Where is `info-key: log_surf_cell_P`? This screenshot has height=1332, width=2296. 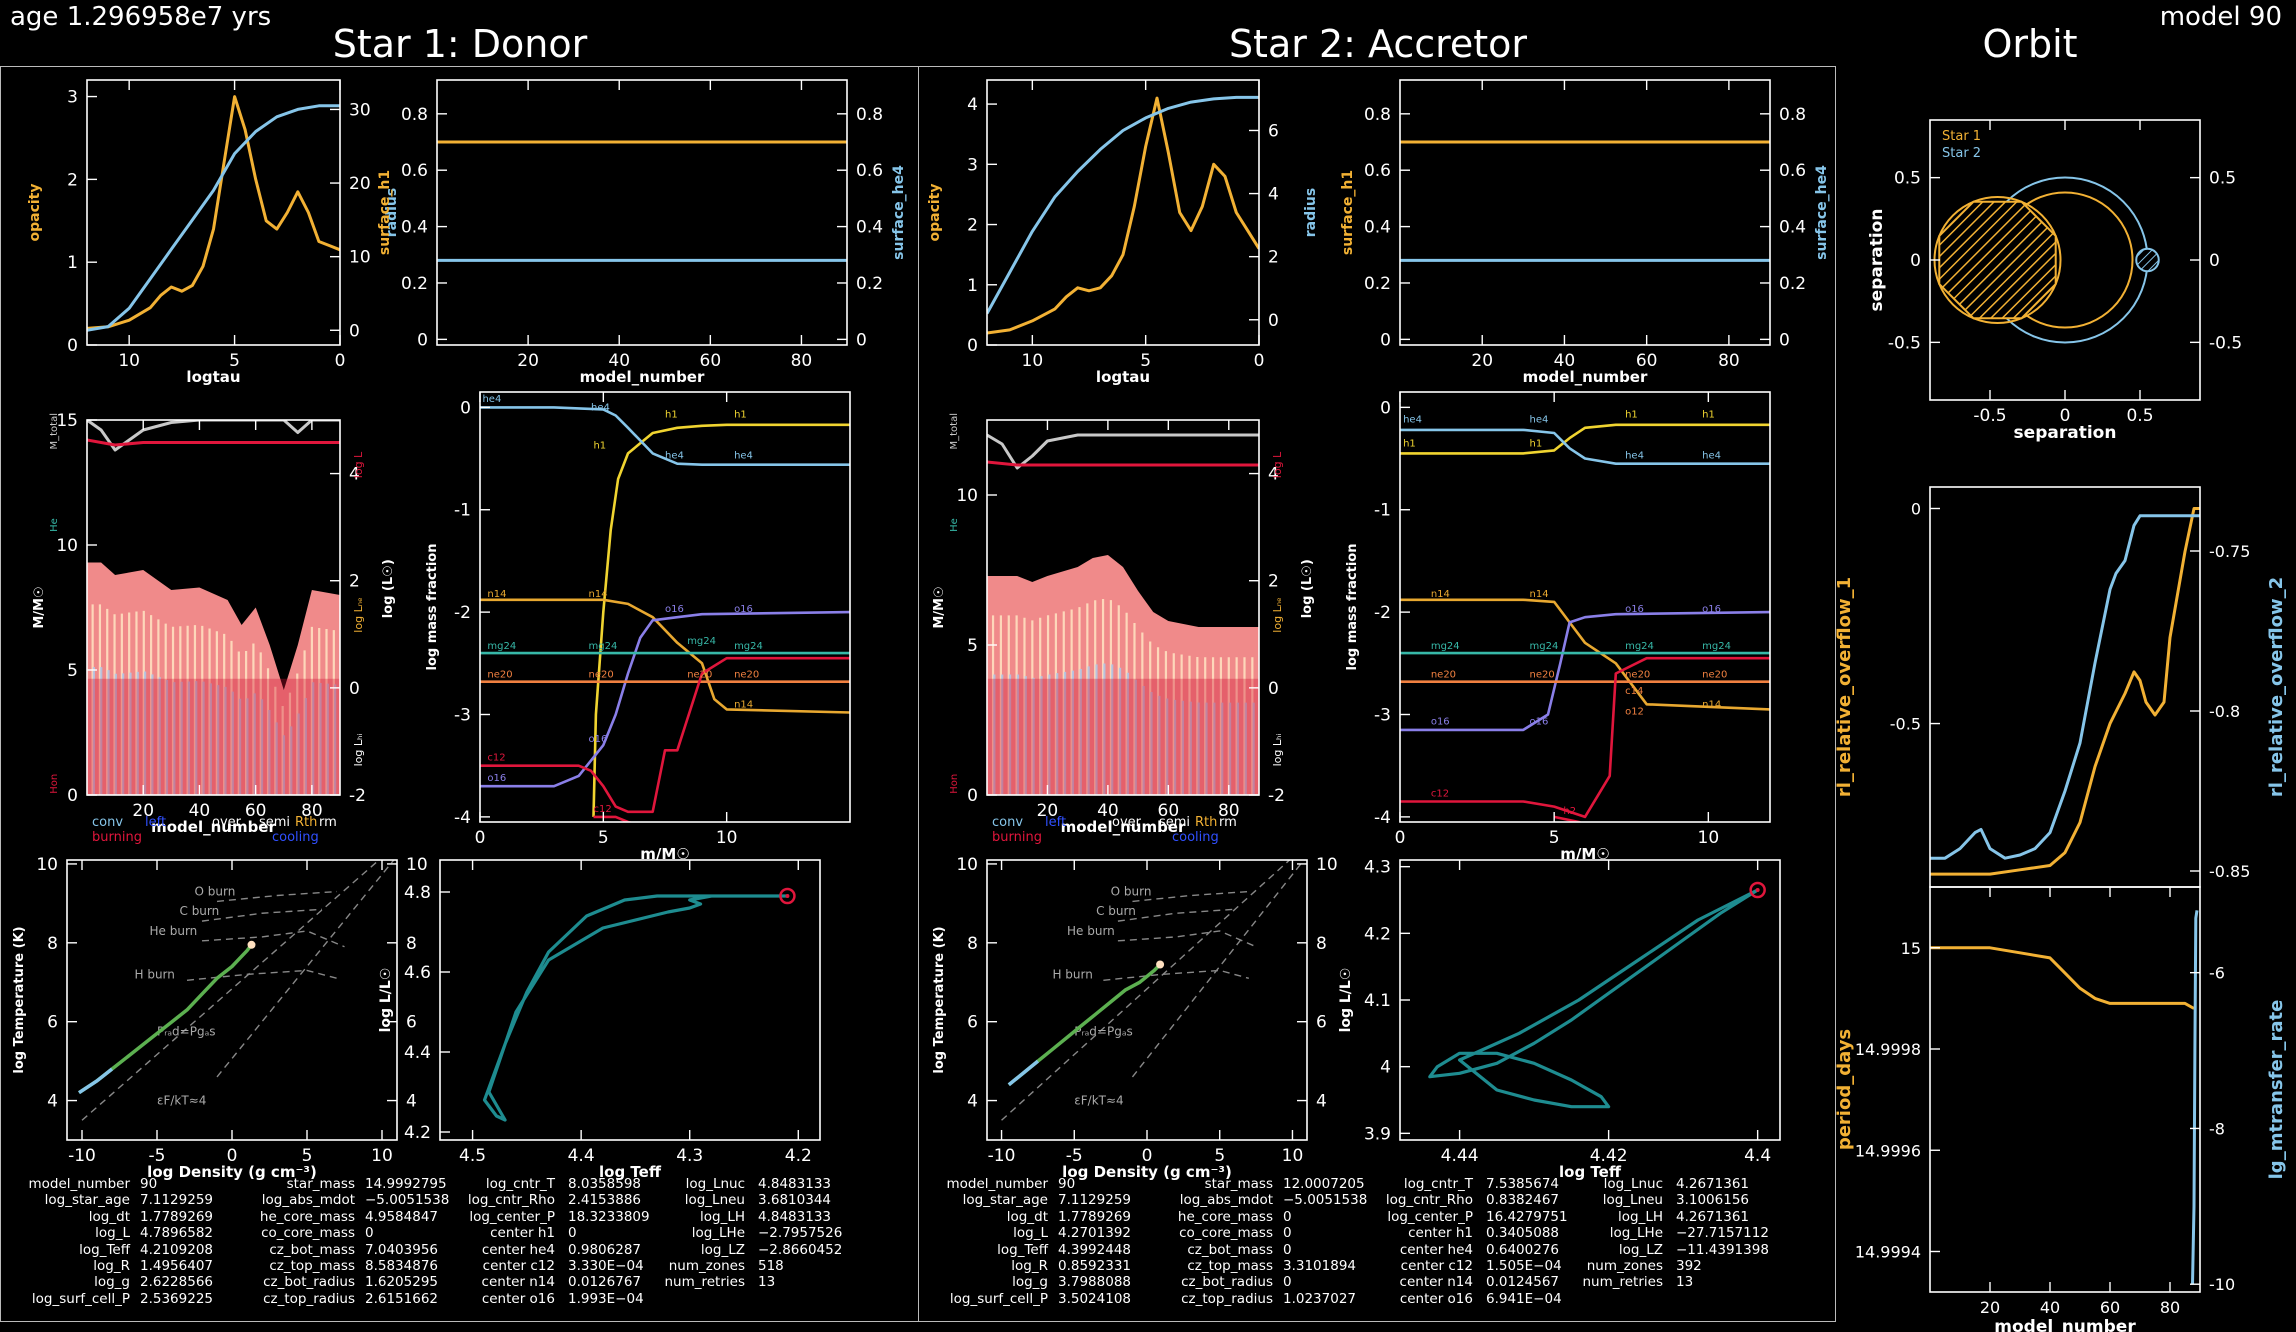 info-key: log_surf_cell_P is located at coordinates (80, 1298).